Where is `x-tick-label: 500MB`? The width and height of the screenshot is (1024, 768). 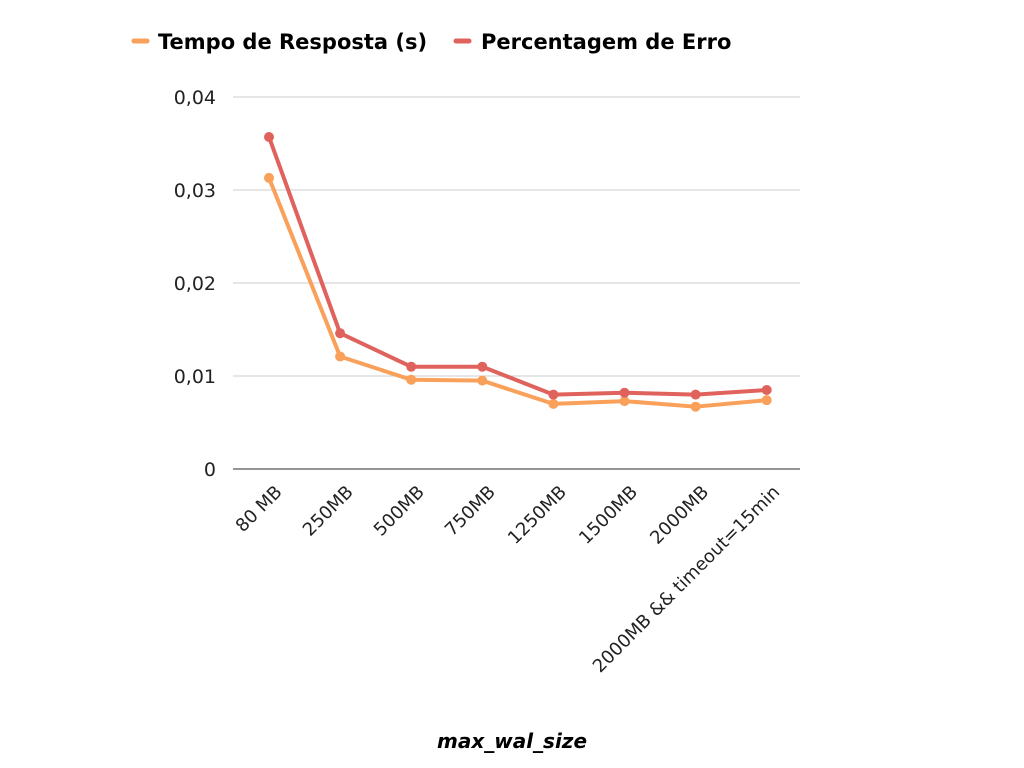
x-tick-label: 500MB is located at coordinates (399, 511).